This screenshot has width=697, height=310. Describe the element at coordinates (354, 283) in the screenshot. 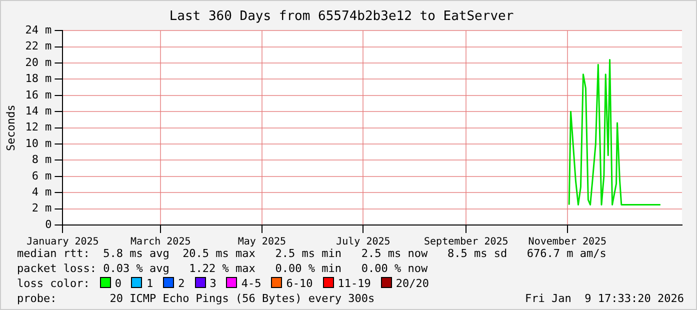

I see `text: 11-19` at that location.